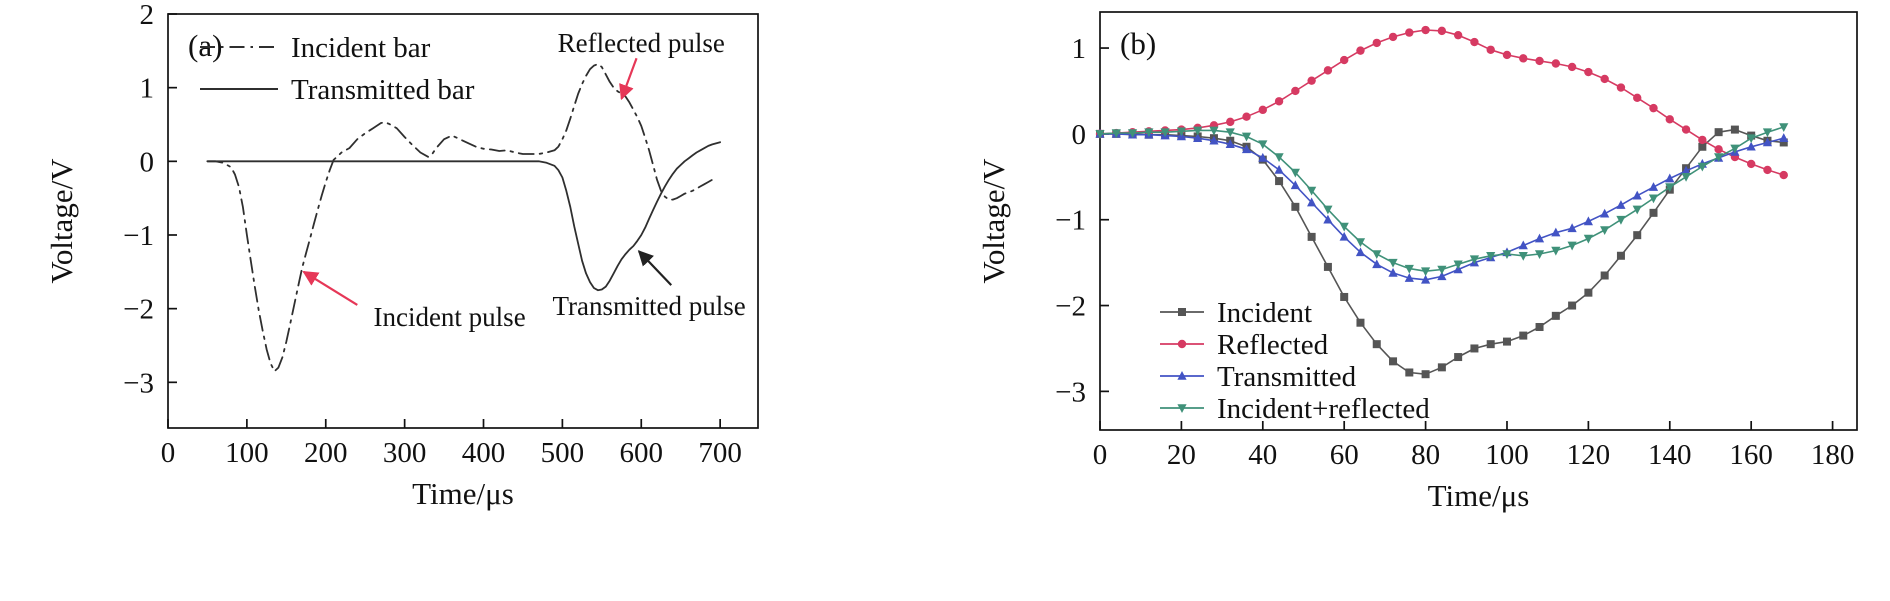 The width and height of the screenshot is (1890, 601). I want to click on x-tick-label: 0, so click(1100, 455).